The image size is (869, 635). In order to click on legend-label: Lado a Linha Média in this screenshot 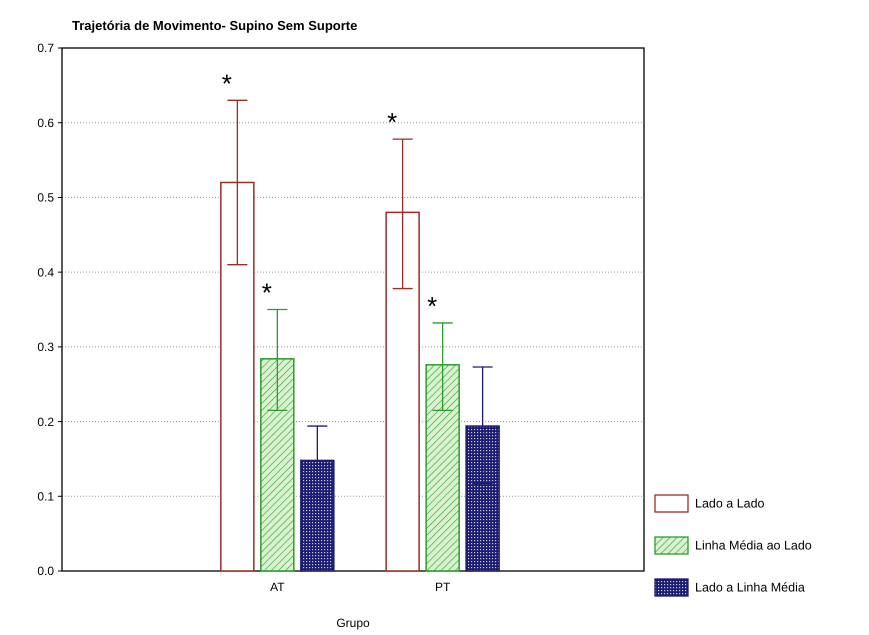, I will do `click(750, 587)`.